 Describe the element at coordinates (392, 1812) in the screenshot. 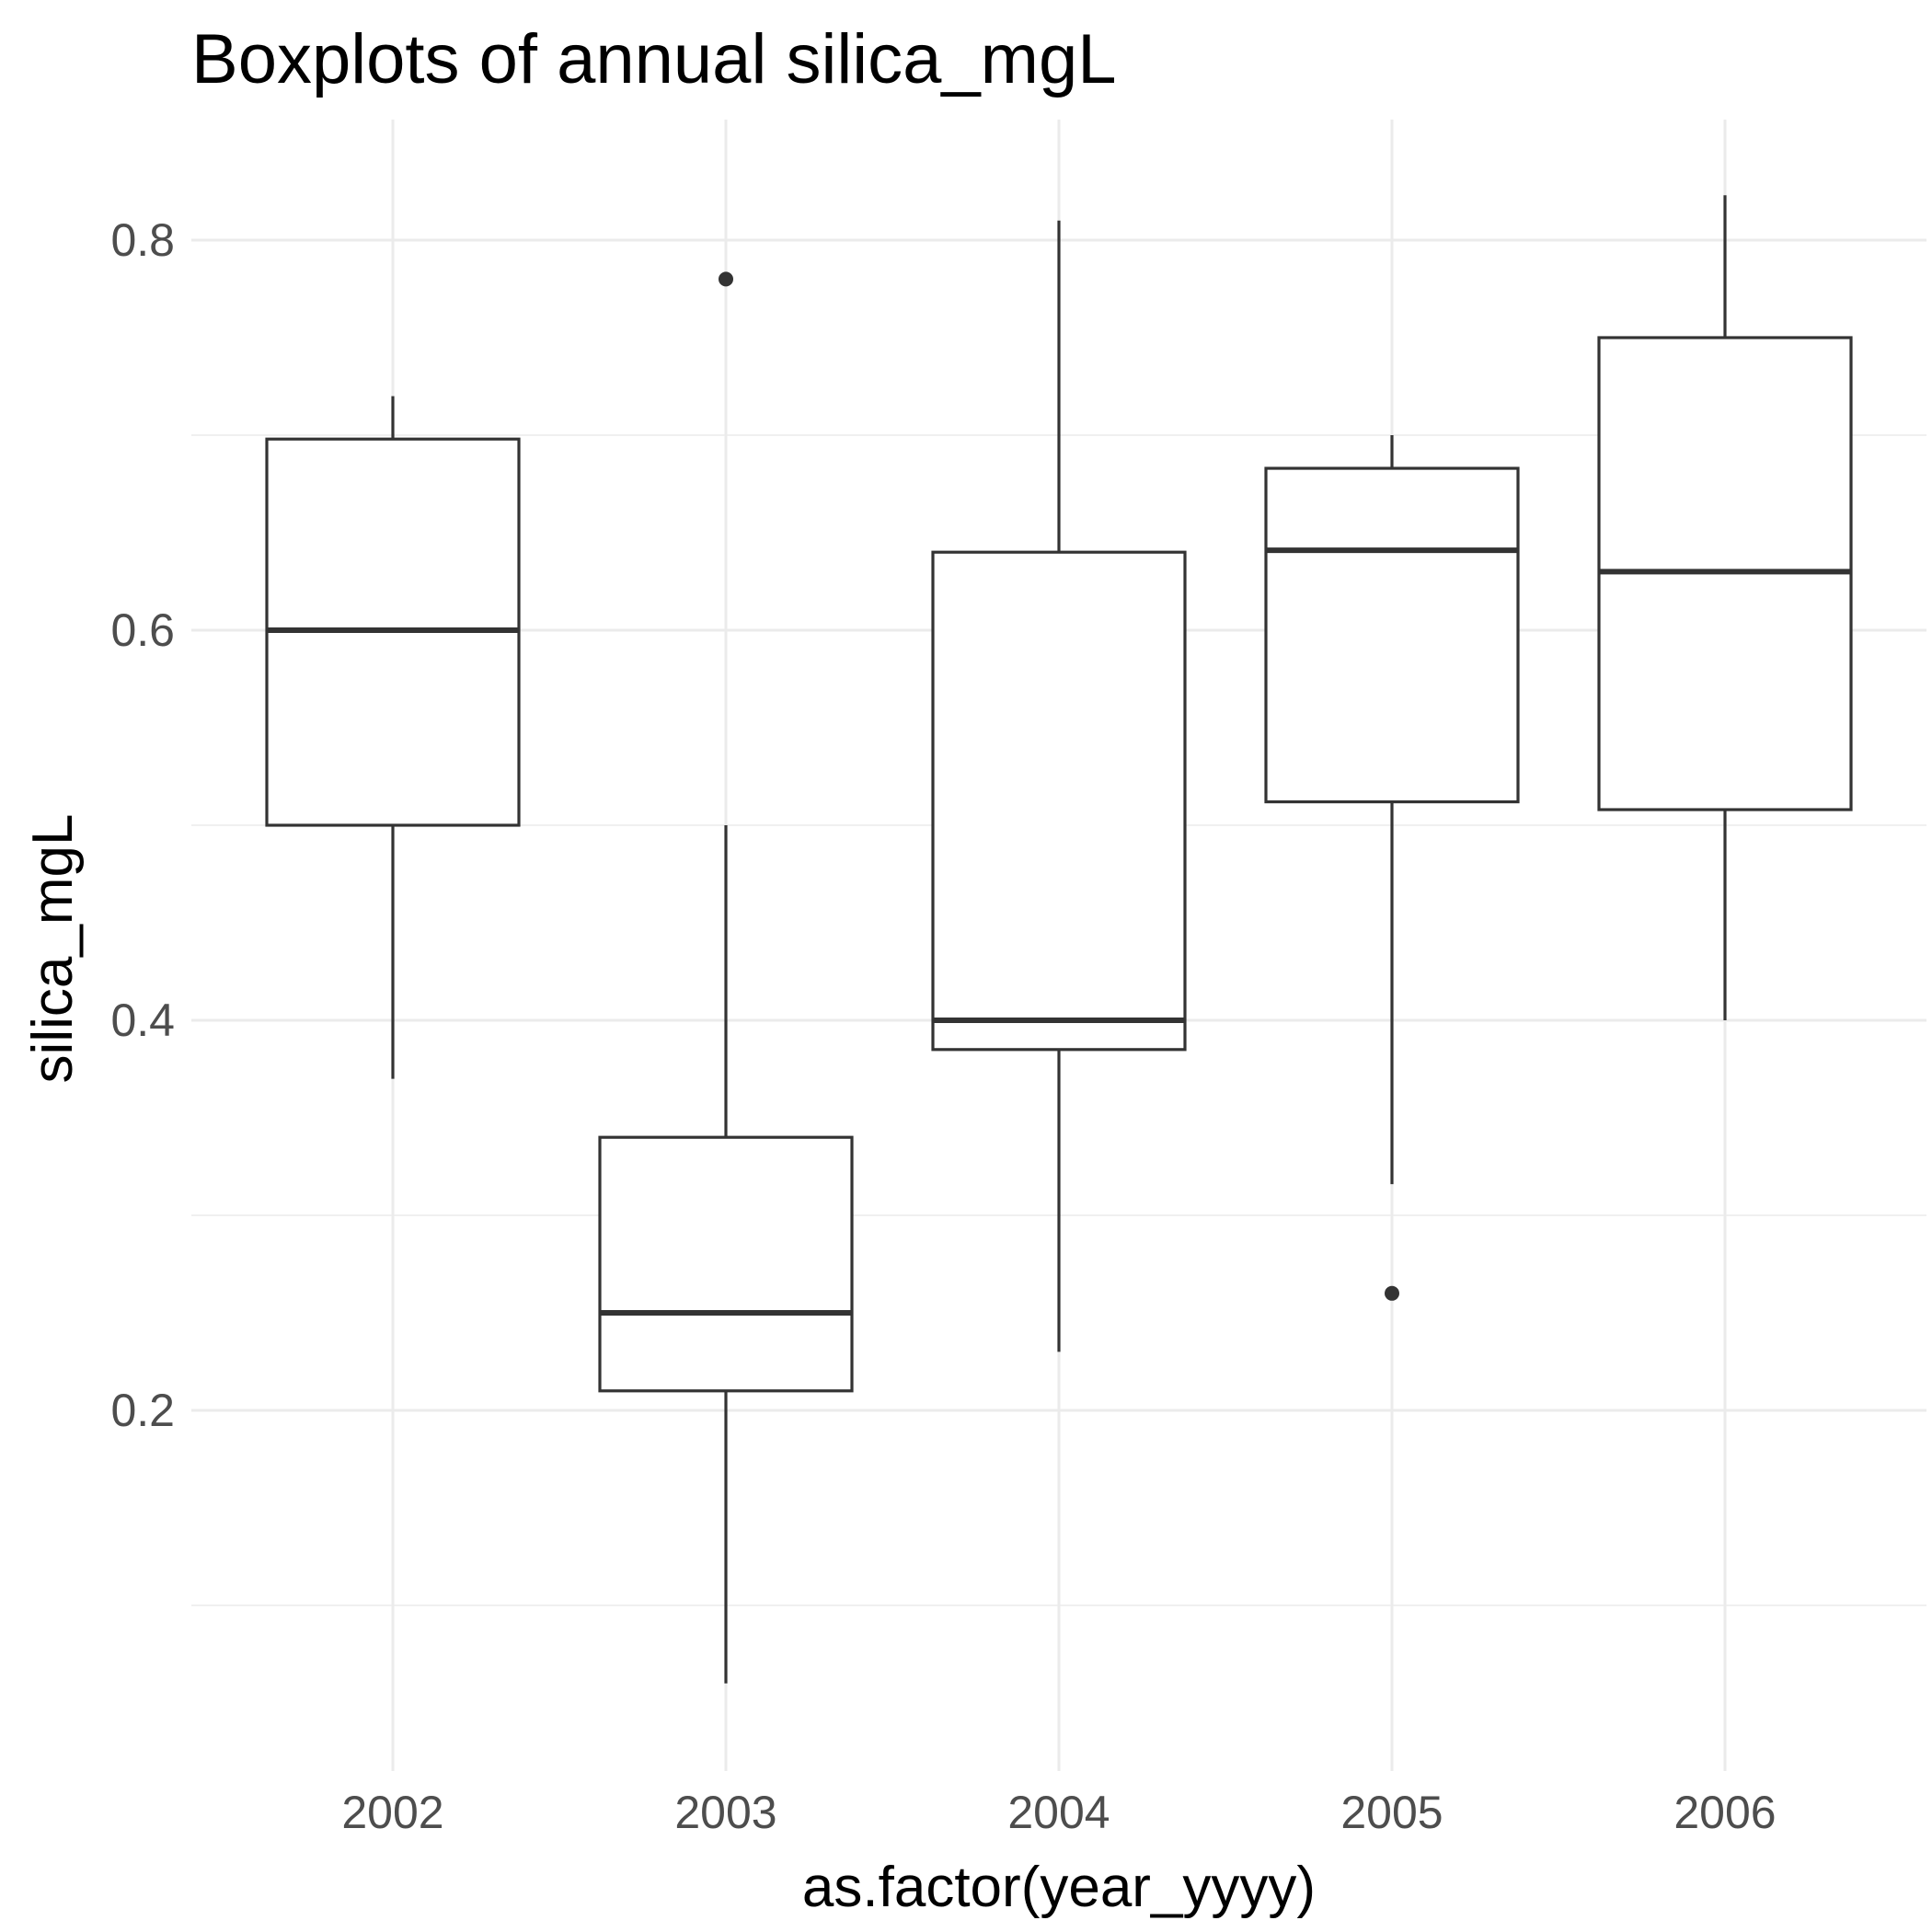

I see `x-tick-label: 2002` at that location.